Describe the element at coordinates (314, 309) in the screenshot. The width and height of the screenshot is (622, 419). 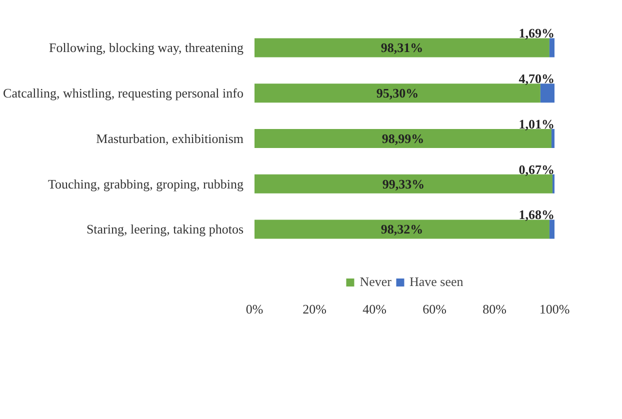
I see `x-tick-label: 20%` at that location.